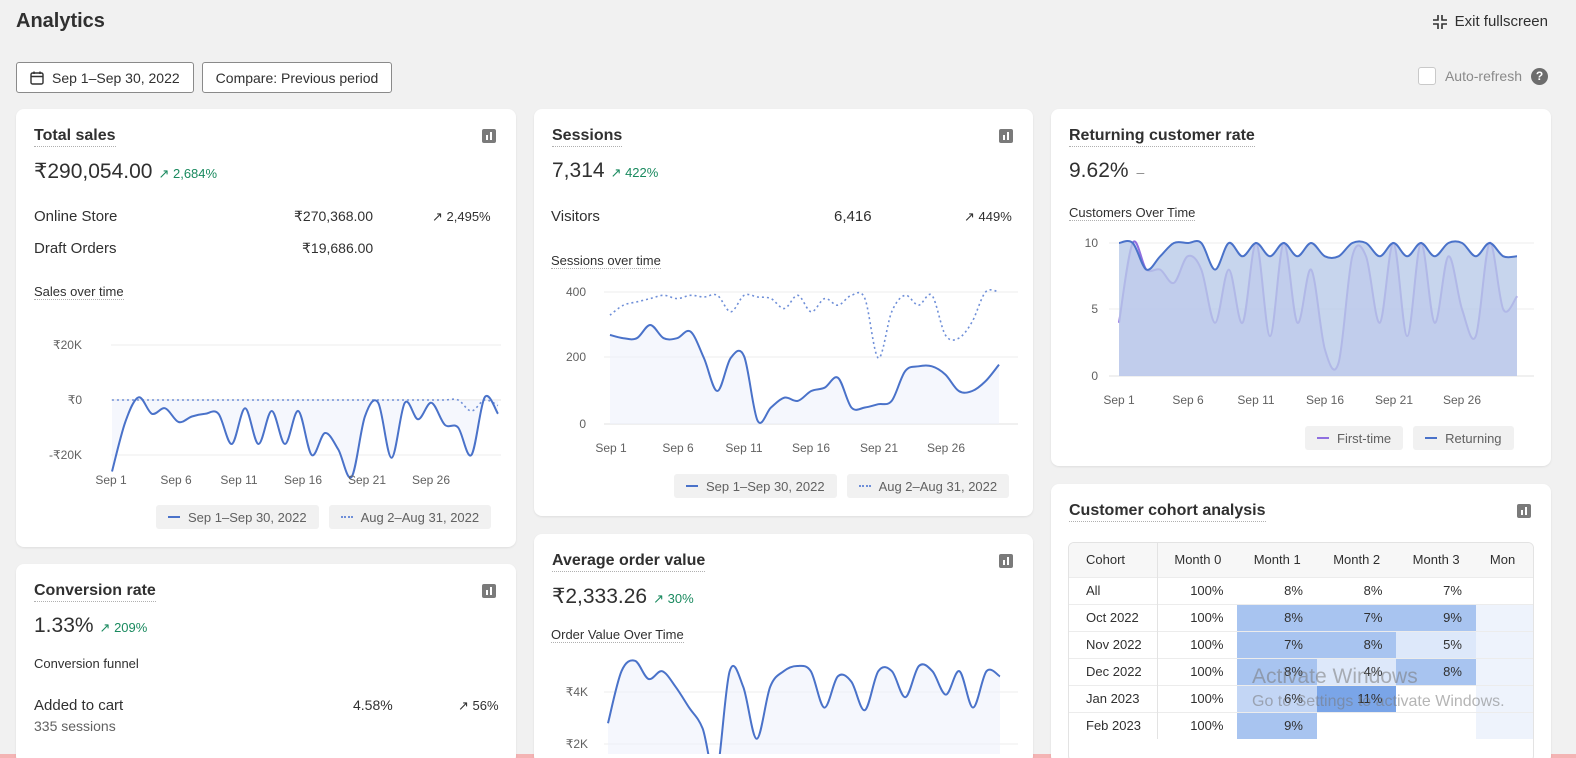 The height and width of the screenshot is (758, 1576). What do you see at coordinates (1114, 644) in the screenshot?
I see `cohort-label: Nov 2022` at bounding box center [1114, 644].